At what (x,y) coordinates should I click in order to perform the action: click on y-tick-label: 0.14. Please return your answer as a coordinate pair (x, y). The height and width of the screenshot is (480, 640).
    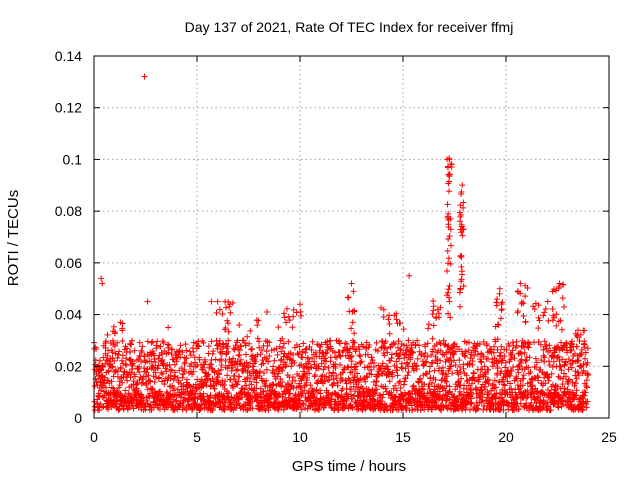
    Looking at the image, I should click on (68, 56).